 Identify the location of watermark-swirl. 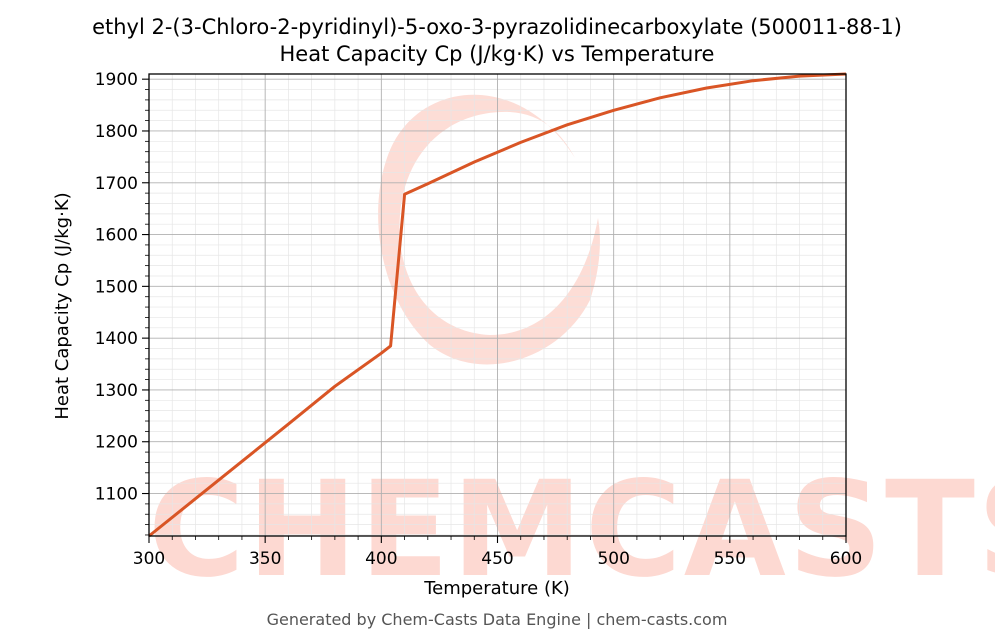
(489, 229).